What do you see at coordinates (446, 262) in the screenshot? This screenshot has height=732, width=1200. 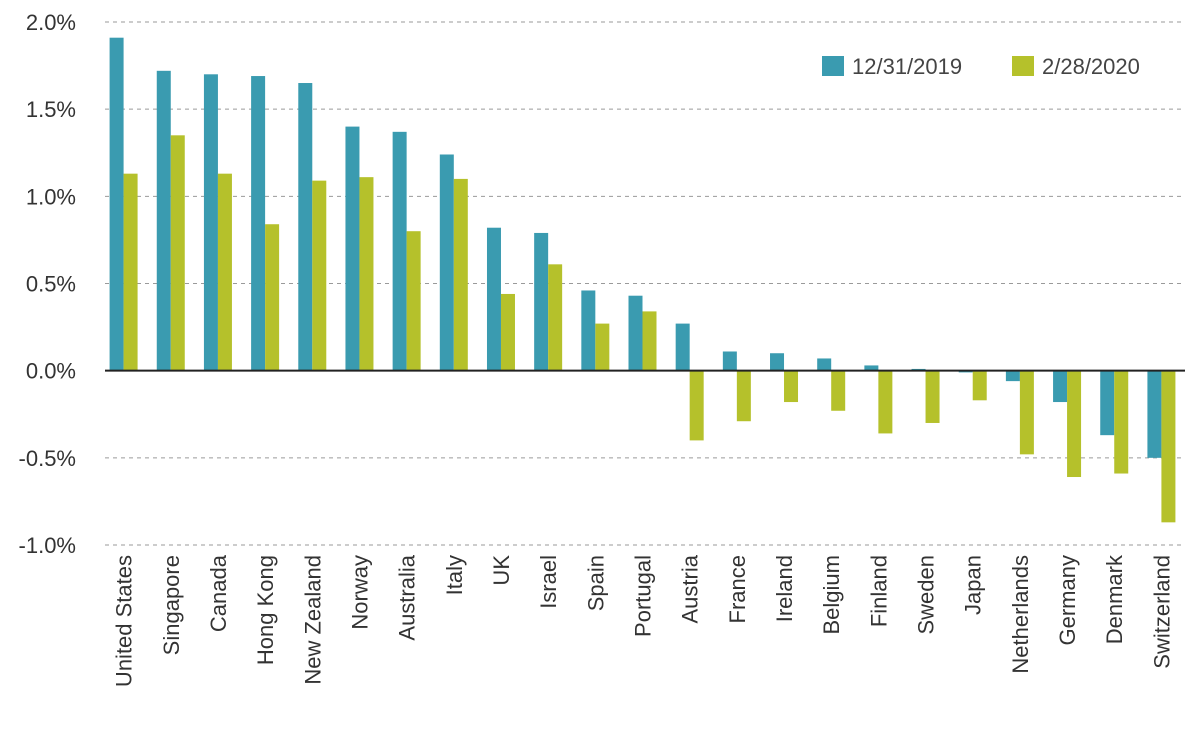 I see `bar-series1-italy` at bounding box center [446, 262].